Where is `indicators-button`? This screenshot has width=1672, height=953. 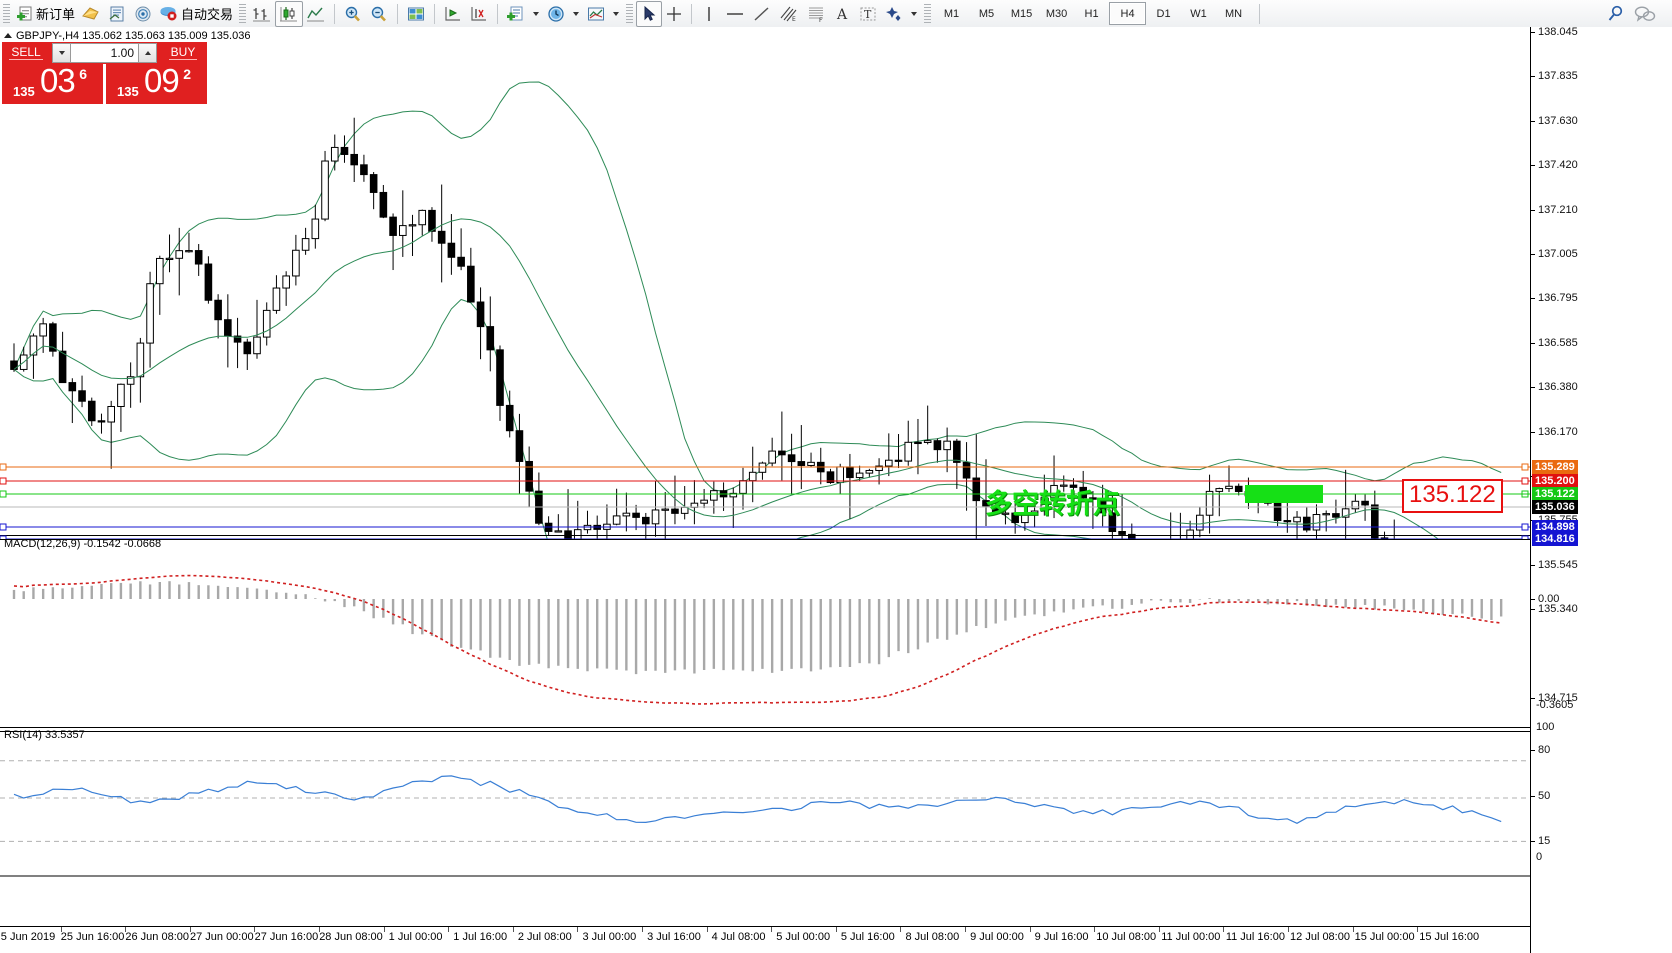 indicators-button is located at coordinates (91, 14).